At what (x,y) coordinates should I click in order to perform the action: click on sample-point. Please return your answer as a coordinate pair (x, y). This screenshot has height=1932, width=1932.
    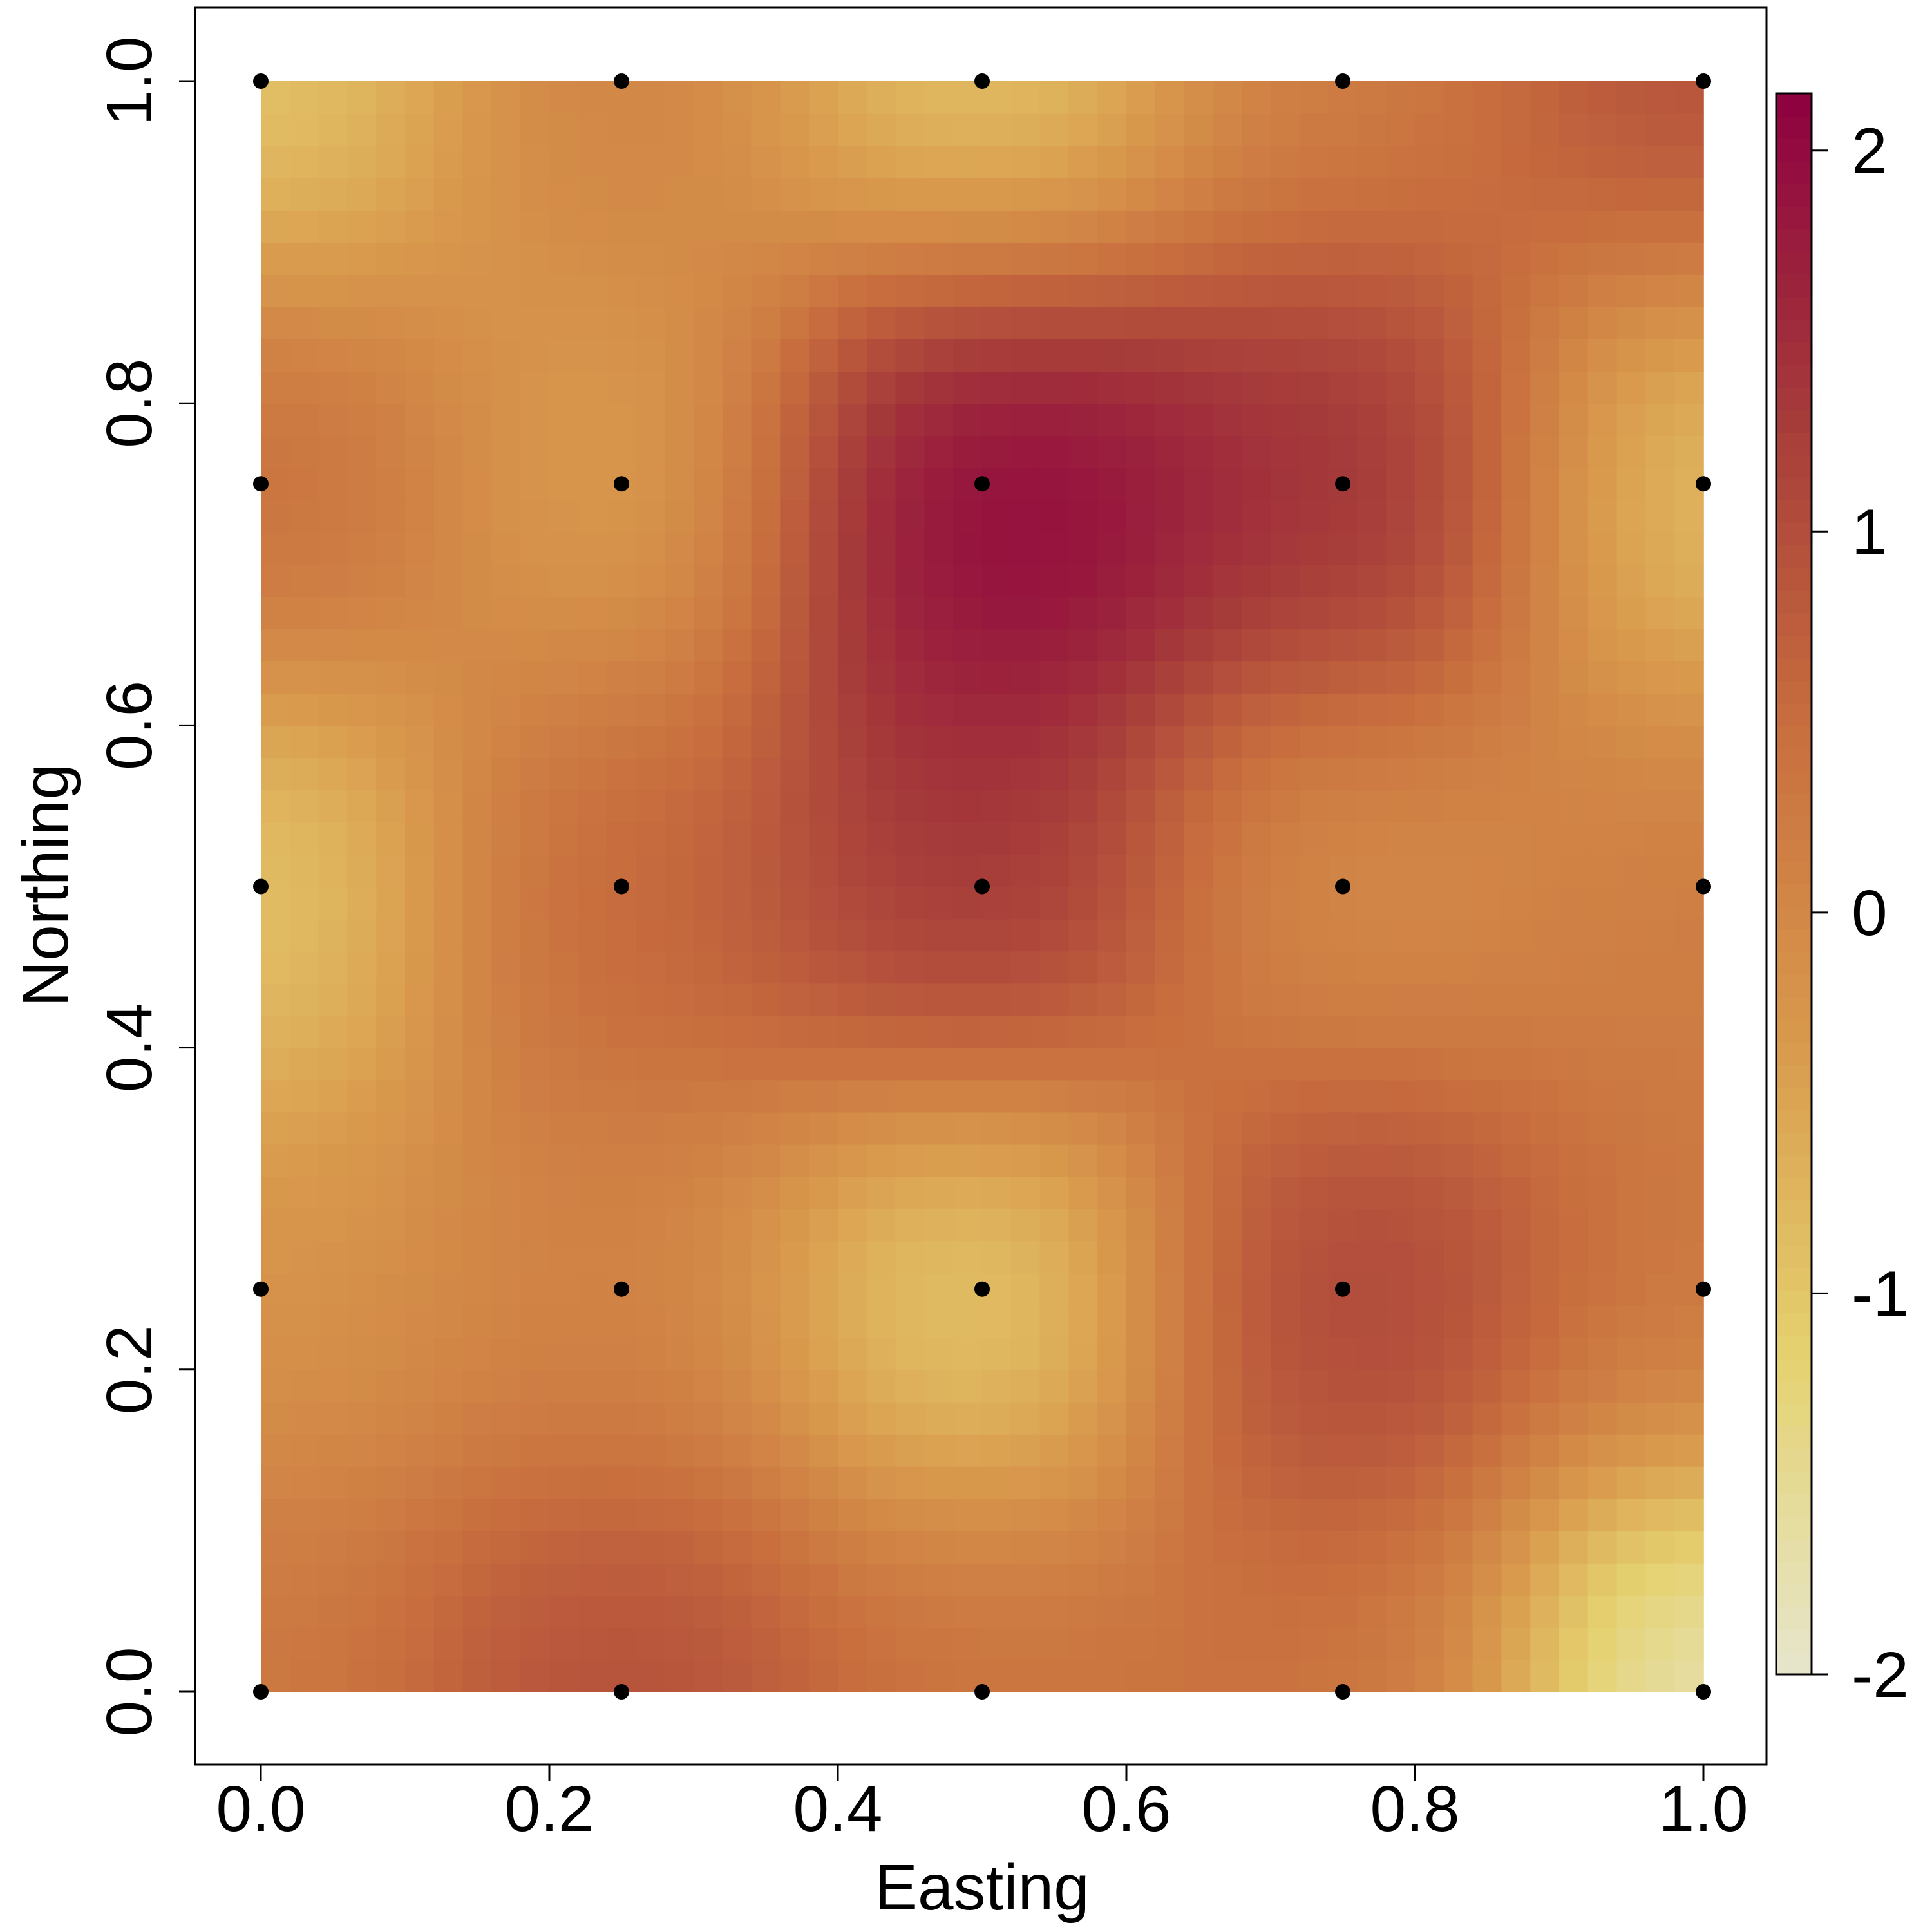
    Looking at the image, I should click on (1704, 886).